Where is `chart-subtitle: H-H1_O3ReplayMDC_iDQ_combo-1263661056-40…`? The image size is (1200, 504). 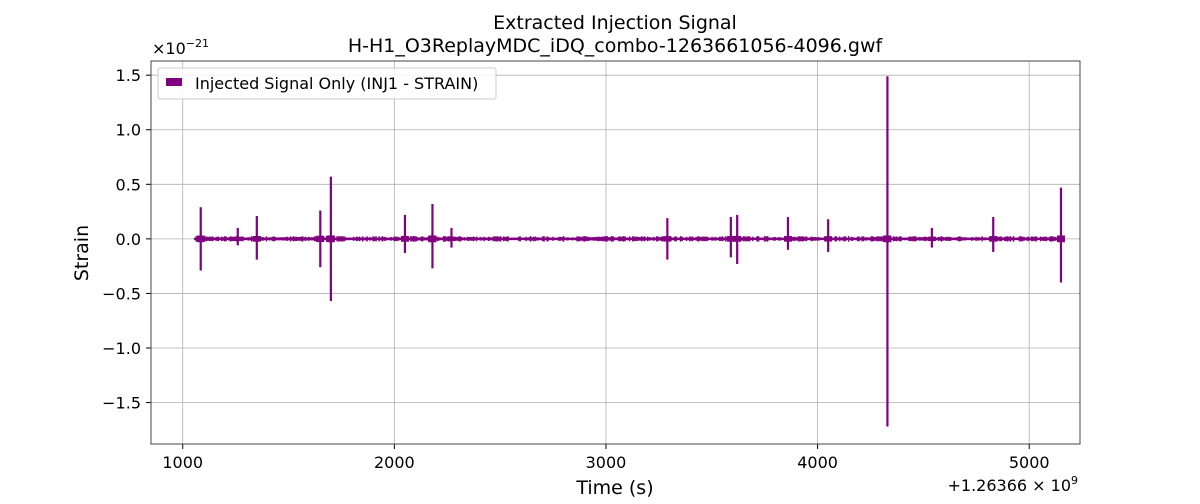 chart-subtitle: H-H1_O3ReplayMDC_iDQ_combo-1263661056-40… is located at coordinates (616, 46).